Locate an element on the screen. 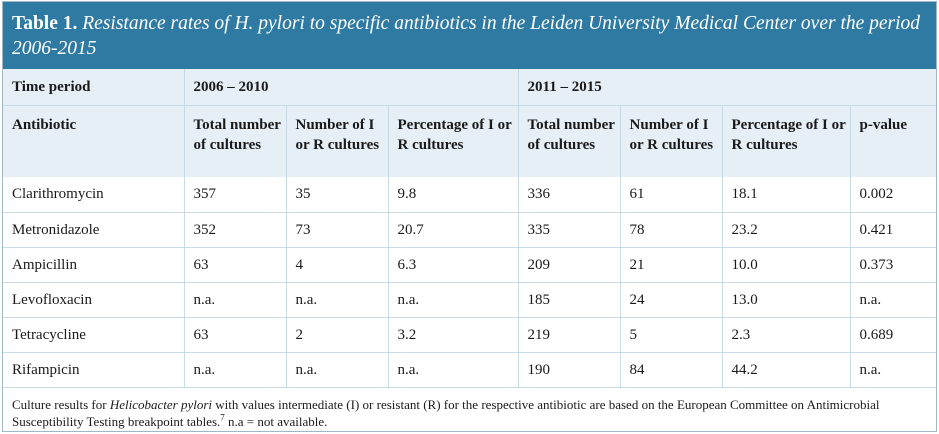  antibiotic-name: Tetracycline is located at coordinates (93, 334).